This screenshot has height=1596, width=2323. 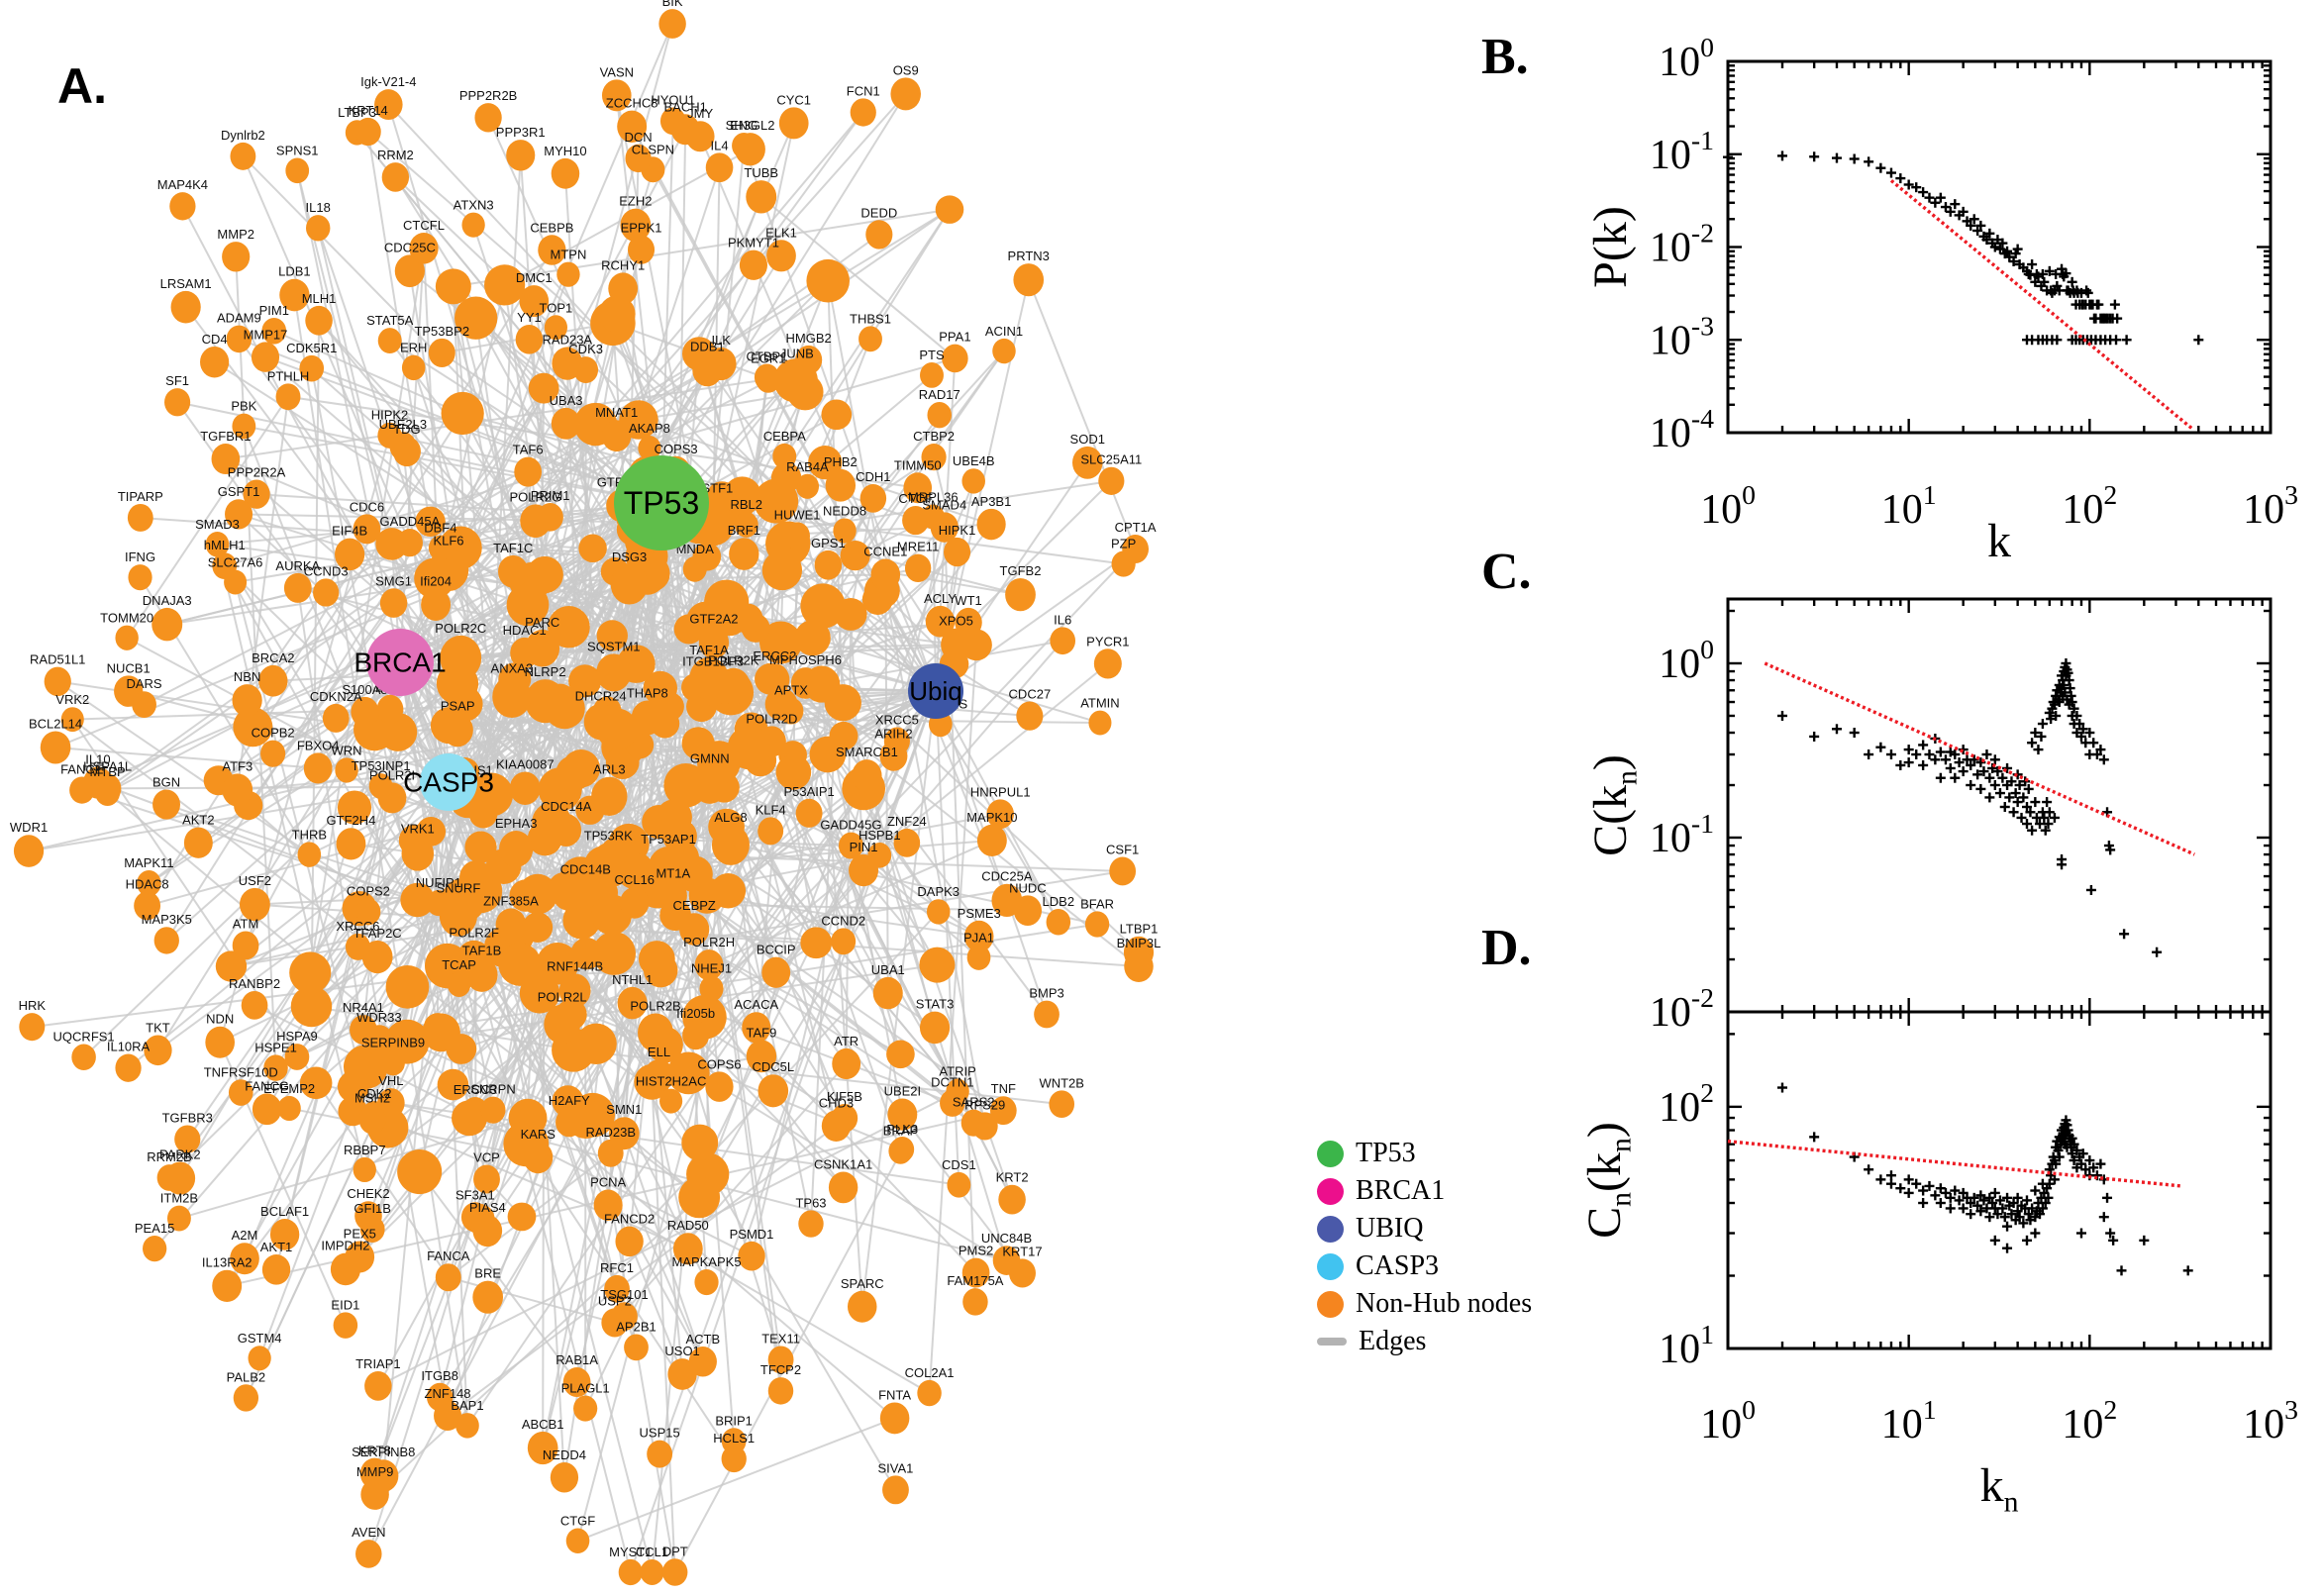 I want to click on network-node-label: ABCB1, so click(x=543, y=1424).